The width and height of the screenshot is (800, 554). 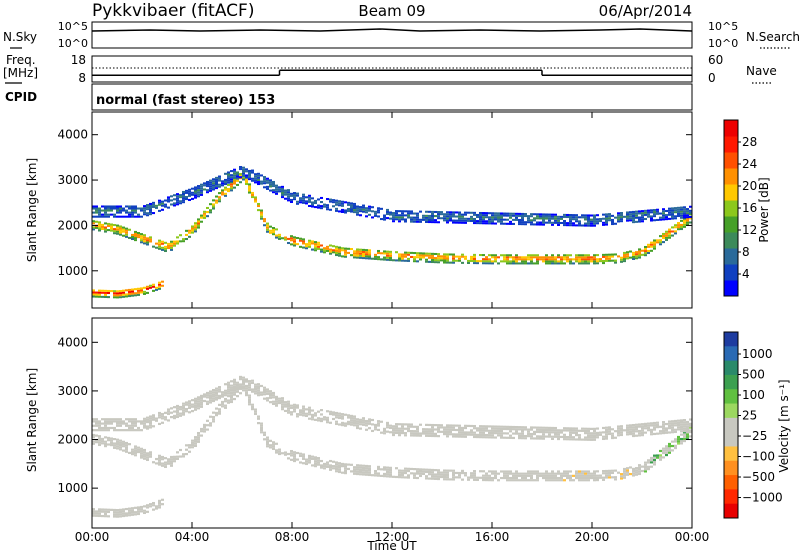 I want to click on velocity-ylabel: Slant Range [km], so click(x=32, y=420).